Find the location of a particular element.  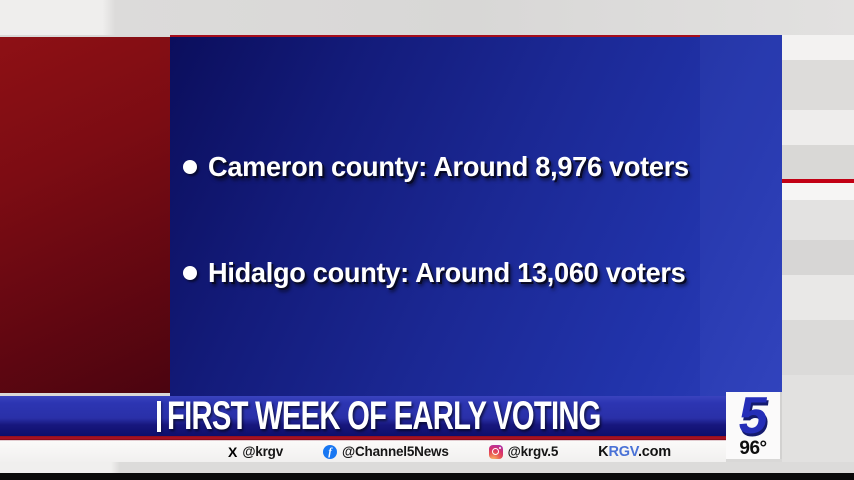

x-twitter-icon: X is located at coordinates (233, 451).